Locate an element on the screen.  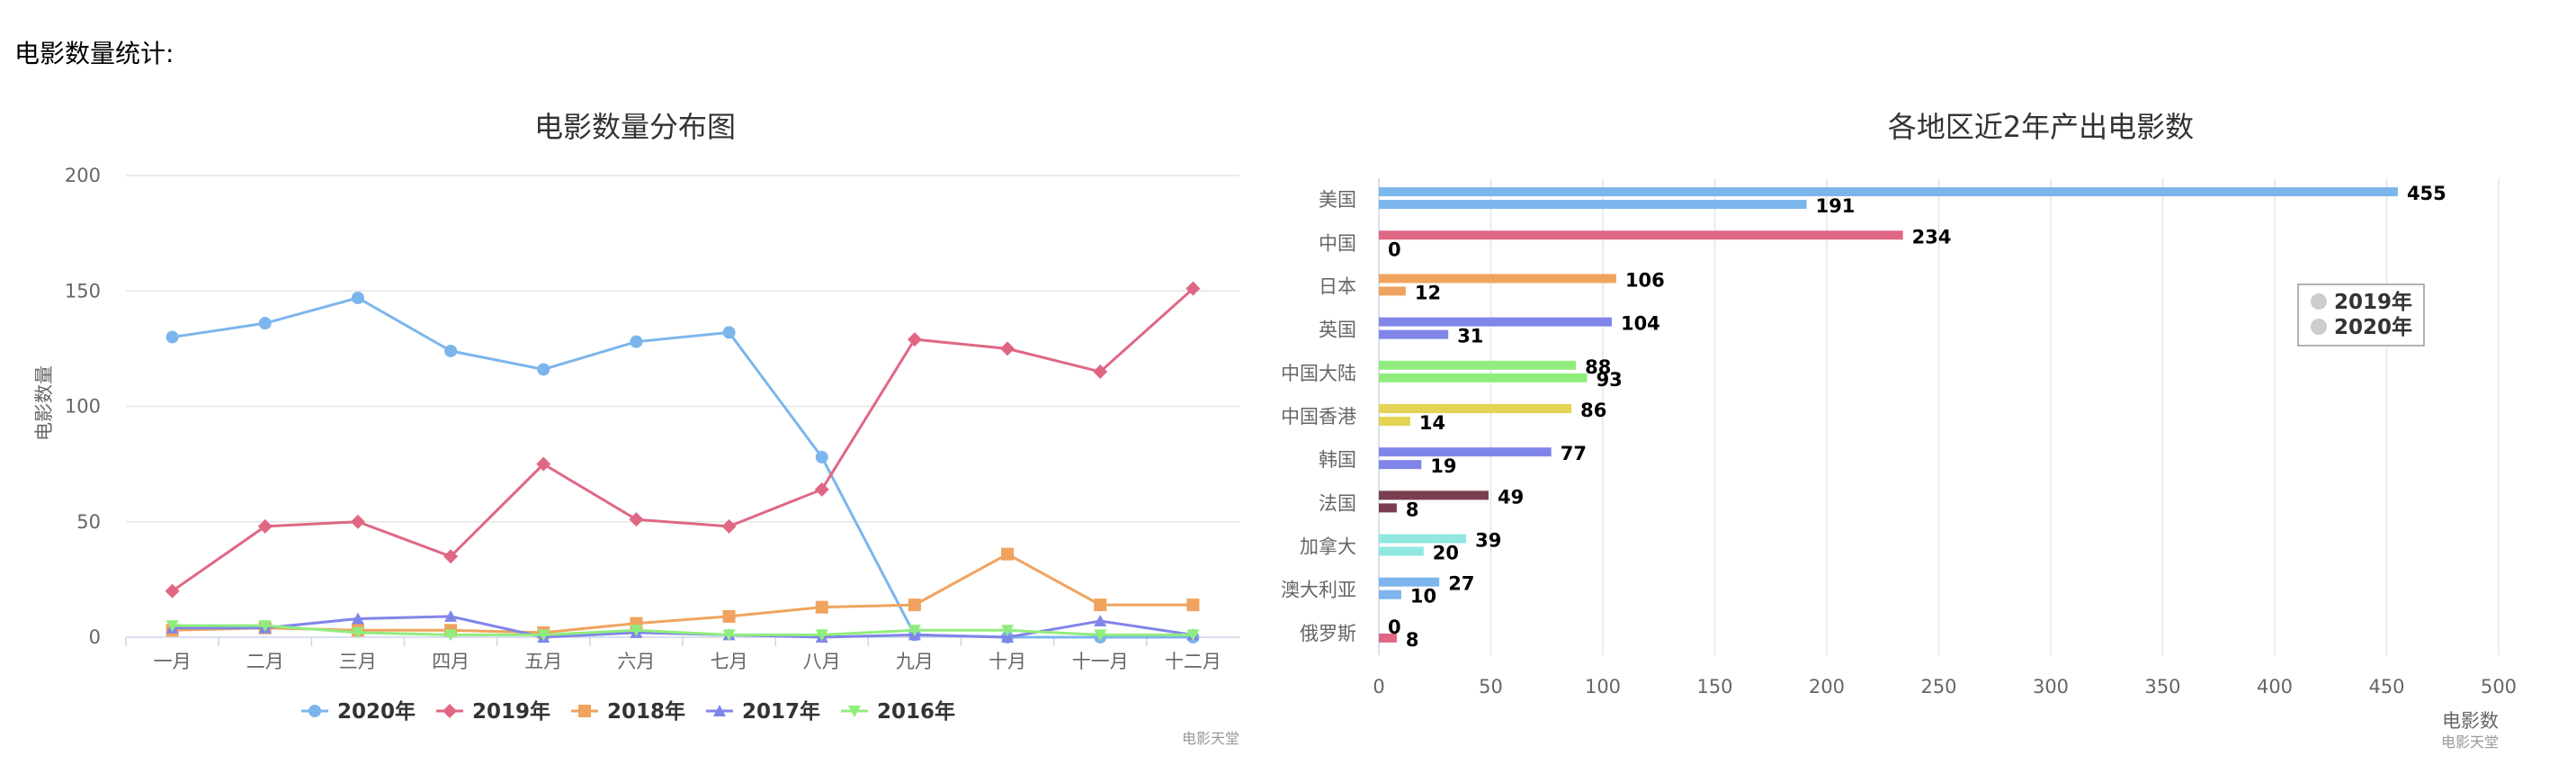
bar-chart-x-tick: 350 is located at coordinates (2162, 687).